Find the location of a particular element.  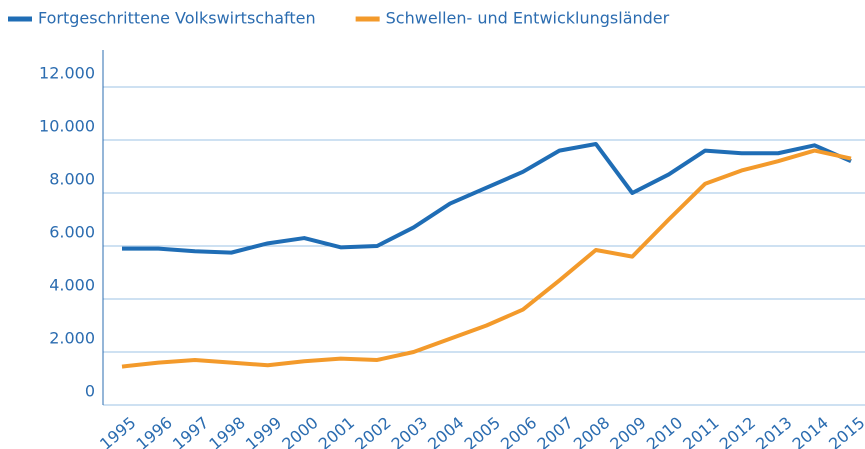

x-tick-label: 2000 is located at coordinates (299, 431).